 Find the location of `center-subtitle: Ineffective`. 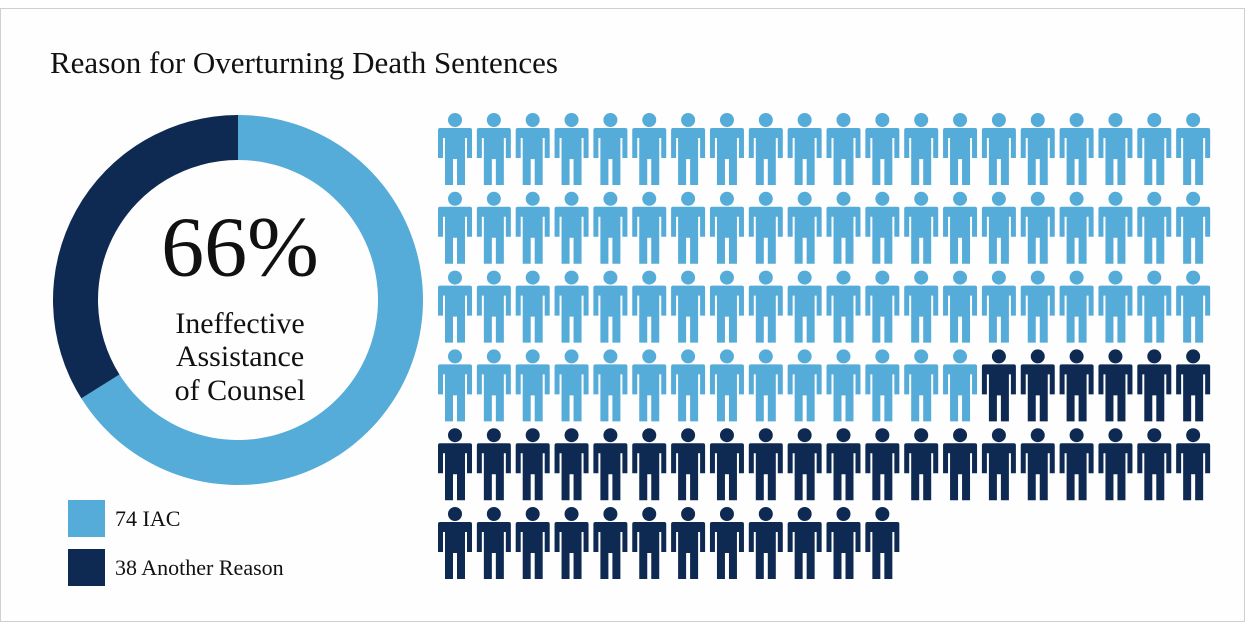

center-subtitle: Ineffective is located at coordinates (239, 323).